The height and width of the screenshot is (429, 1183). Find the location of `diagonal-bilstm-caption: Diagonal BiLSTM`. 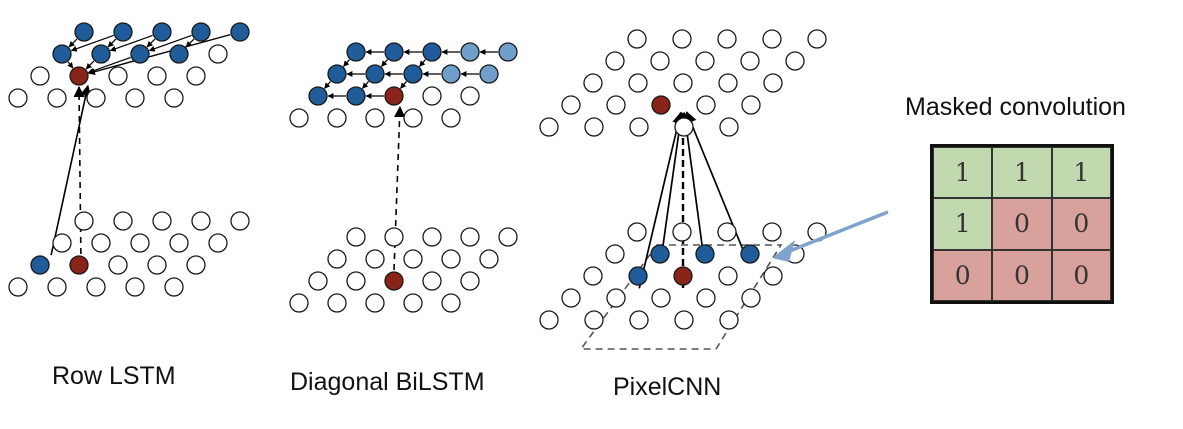

diagonal-bilstm-caption: Diagonal BiLSTM is located at coordinates (387, 382).